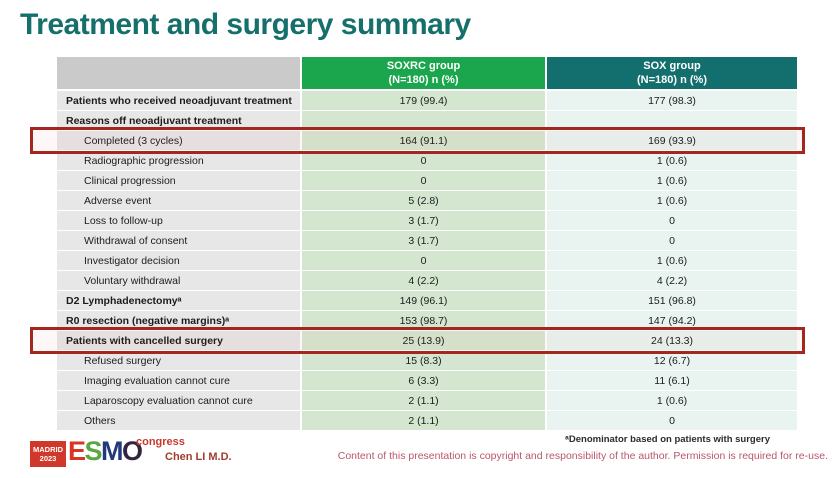 The height and width of the screenshot is (478, 832). Describe the element at coordinates (423, 280) in the screenshot. I see `soxrc-value: 4 (2.2)` at that location.